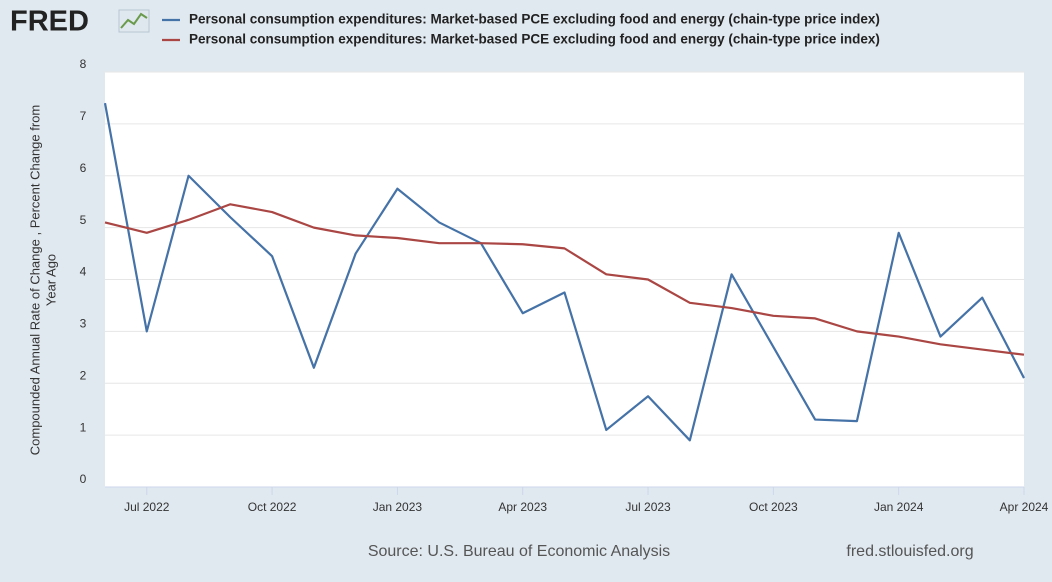  What do you see at coordinates (83, 479) in the screenshot?
I see `y-tick-label: 0` at bounding box center [83, 479].